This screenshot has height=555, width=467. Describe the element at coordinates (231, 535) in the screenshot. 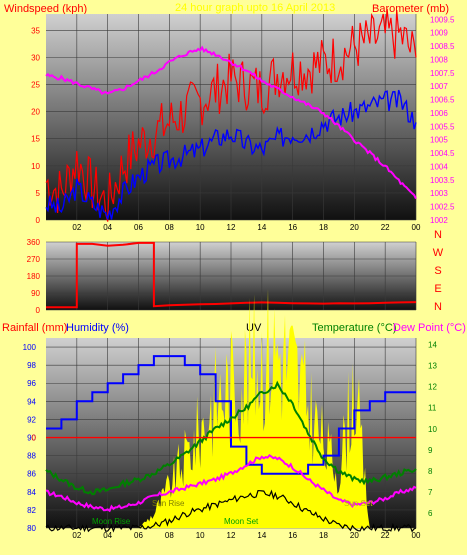

I see `panel3-x-tick-5: 12` at that location.